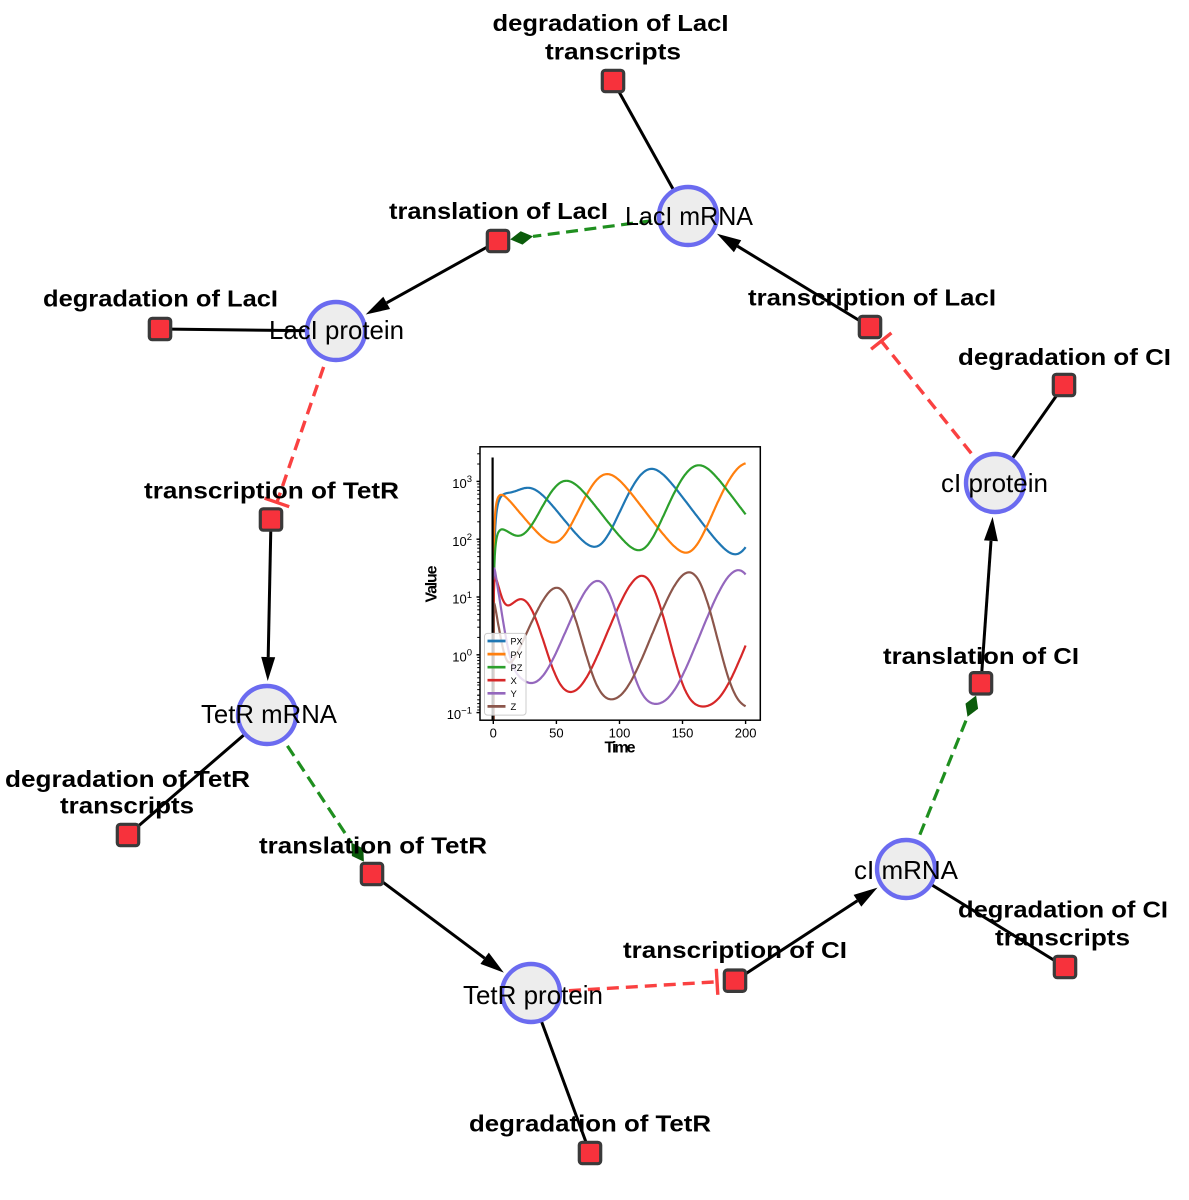  Describe the element at coordinates (432, 583) in the screenshot. I see `svg-text: Value` at that location.